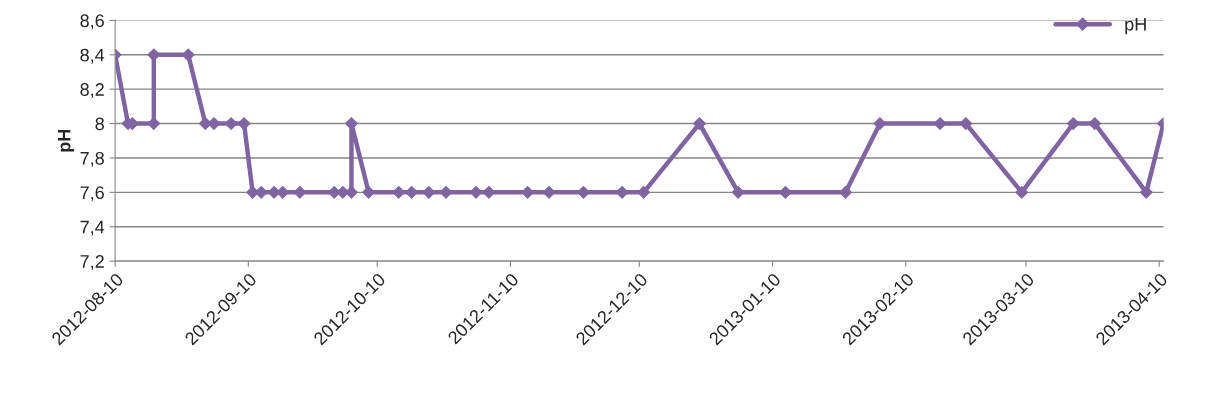 The width and height of the screenshot is (1212, 408). Describe the element at coordinates (92, 22) in the screenshot. I see `y-tick-label: 8,6` at that location.